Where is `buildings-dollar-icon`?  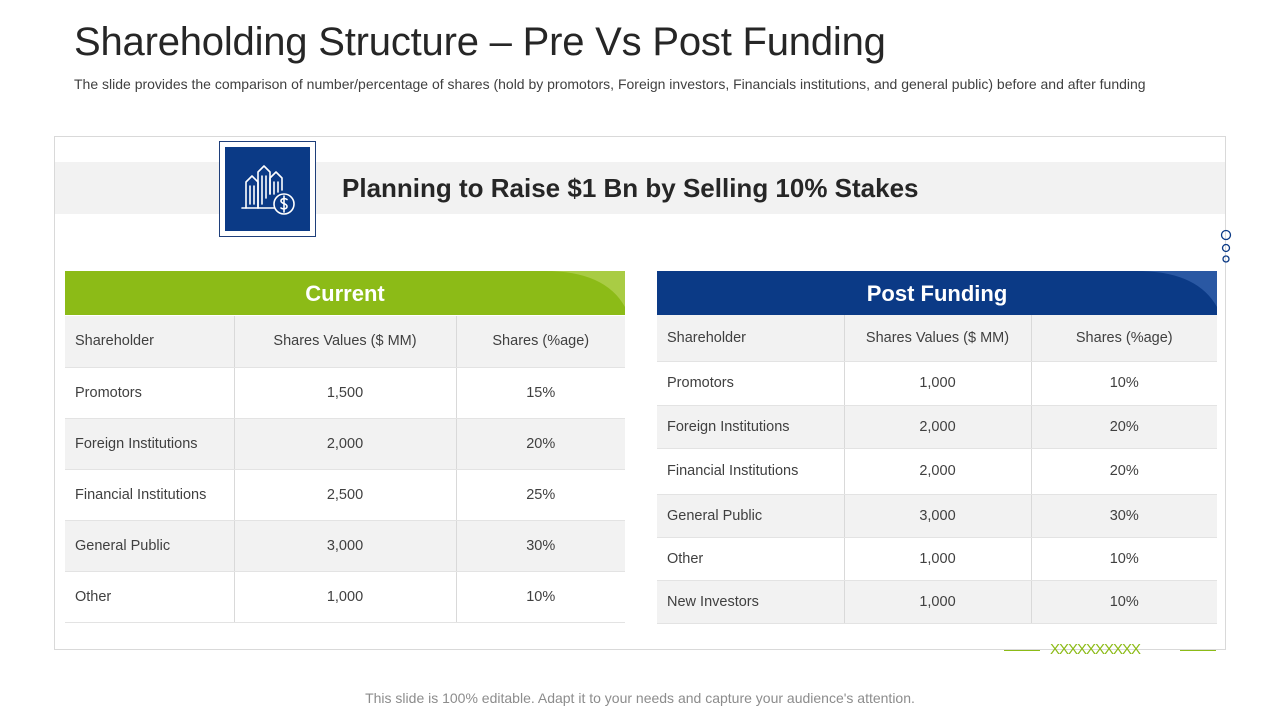
buildings-dollar-icon is located at coordinates (267, 189).